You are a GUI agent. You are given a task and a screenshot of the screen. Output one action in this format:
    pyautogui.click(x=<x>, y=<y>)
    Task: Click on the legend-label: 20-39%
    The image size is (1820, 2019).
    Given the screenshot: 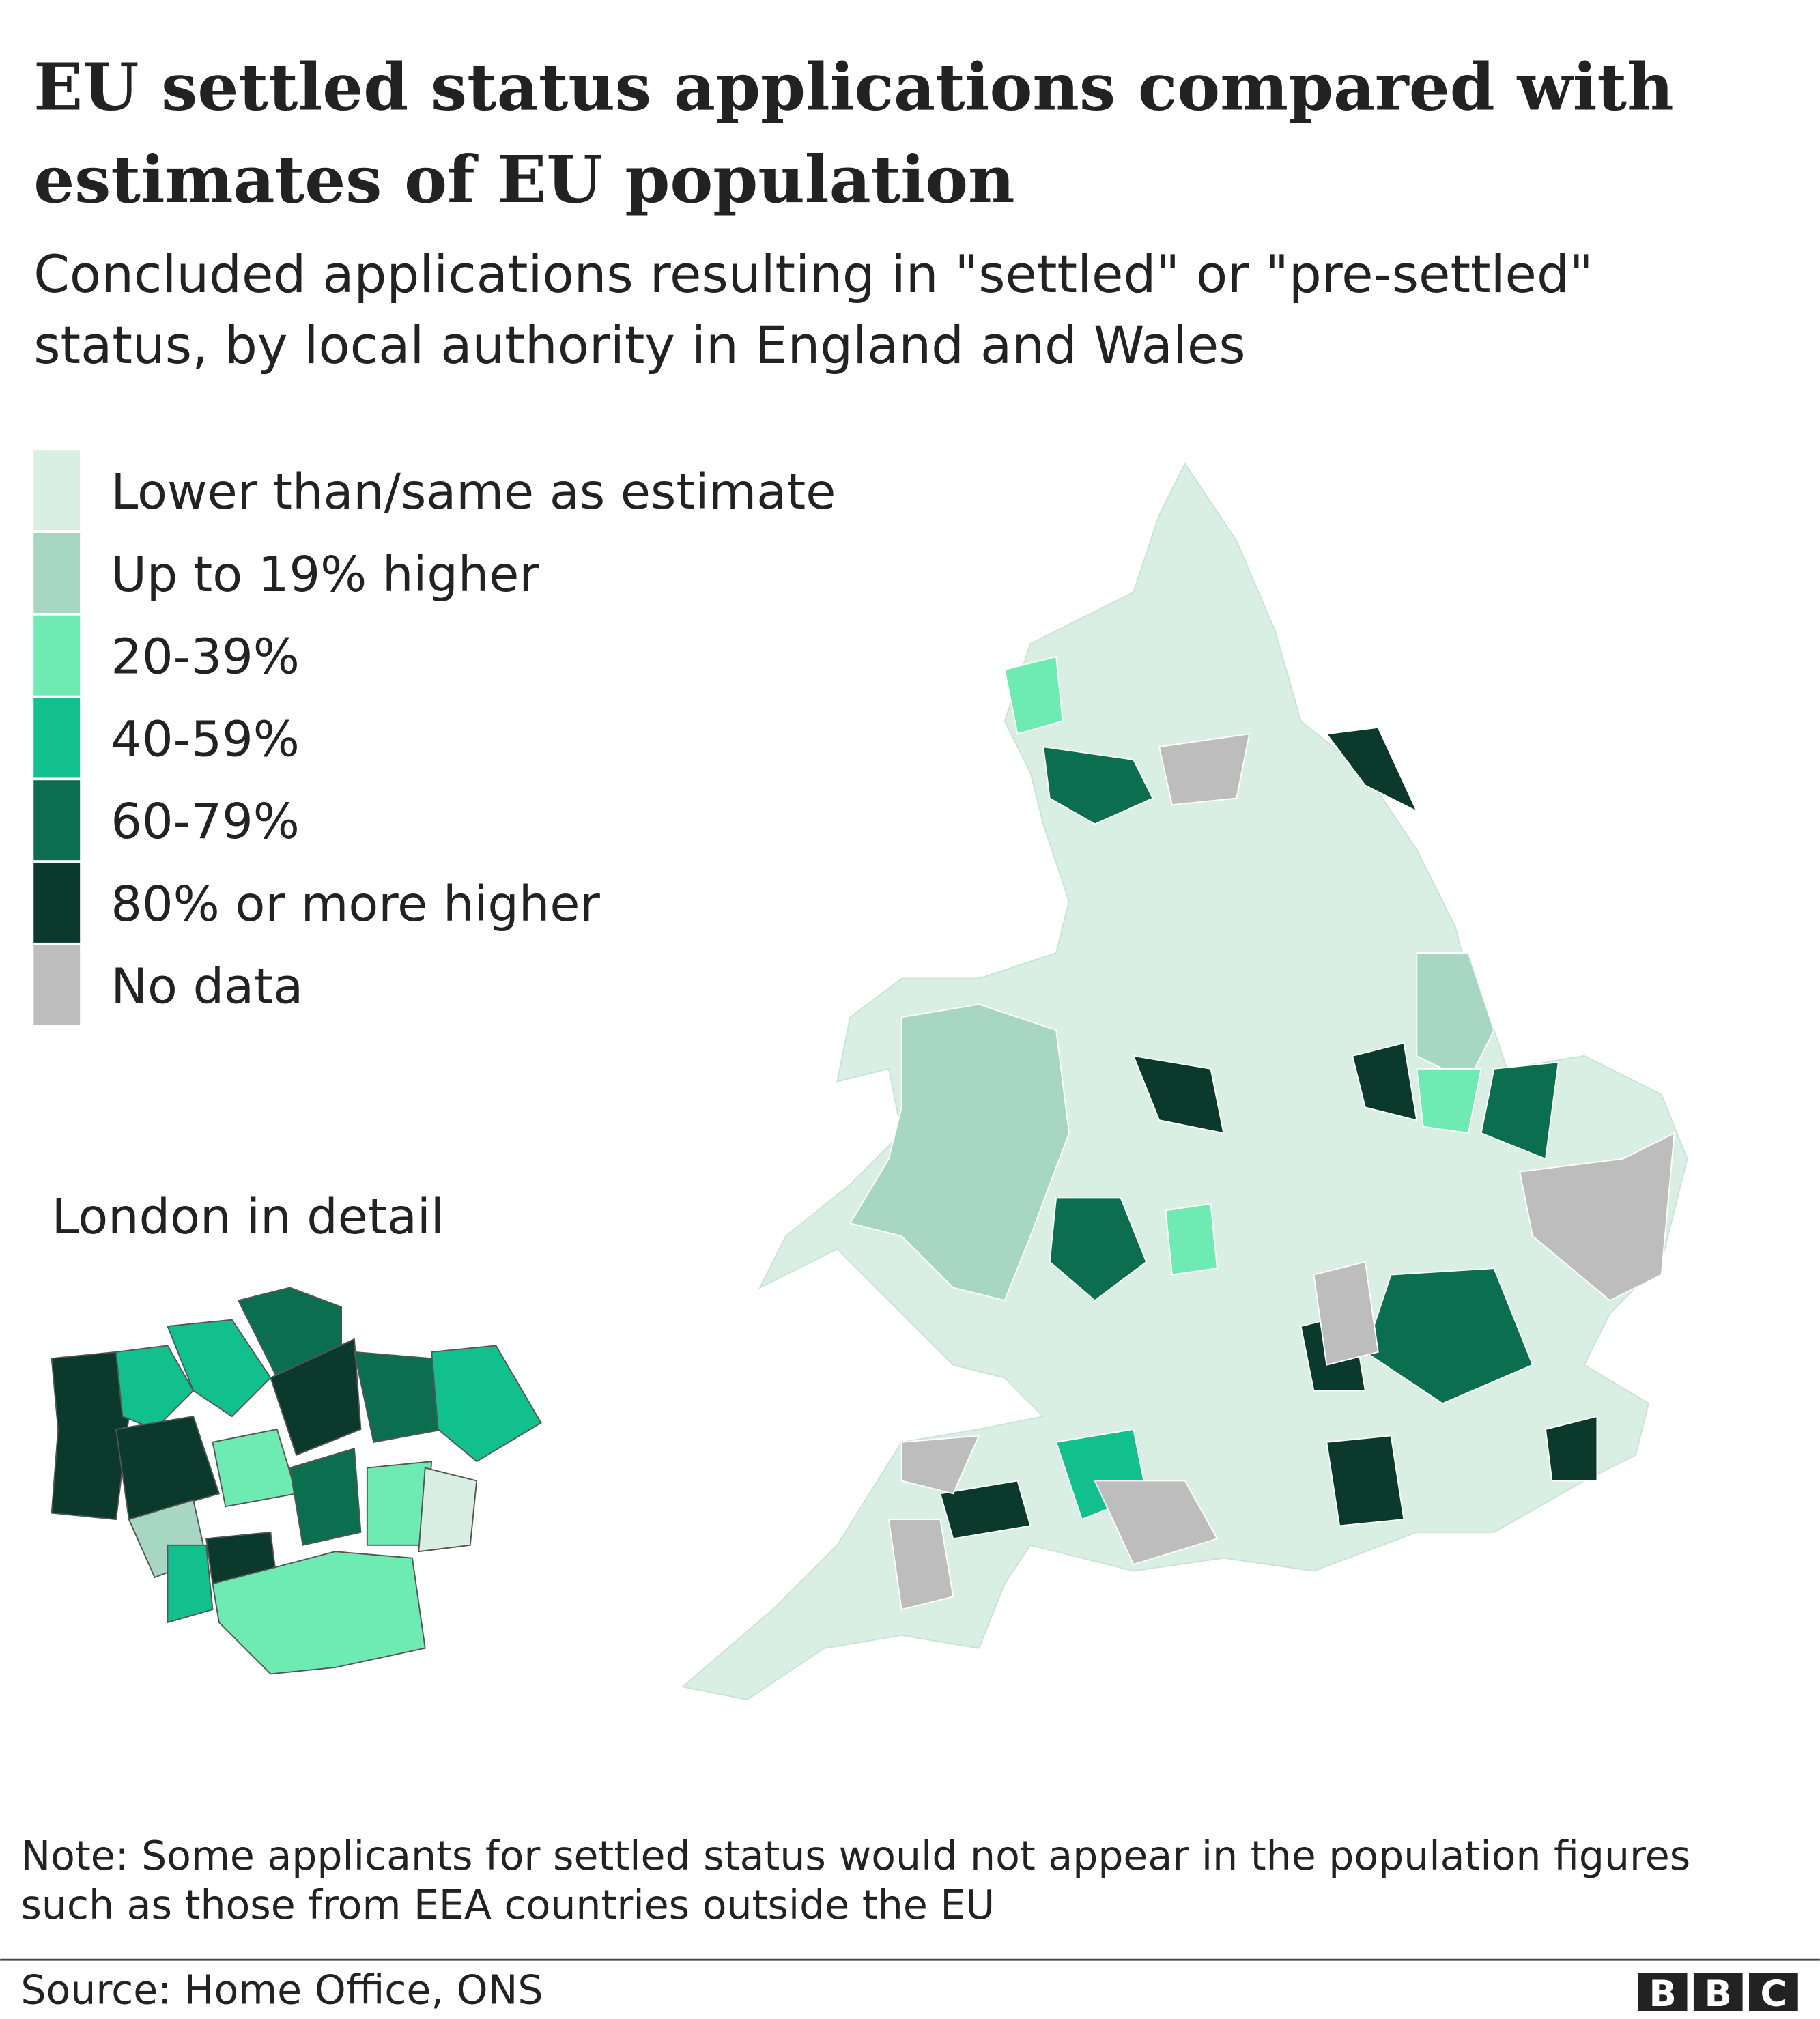 What is the action you would take?
    pyautogui.click(x=205, y=656)
    